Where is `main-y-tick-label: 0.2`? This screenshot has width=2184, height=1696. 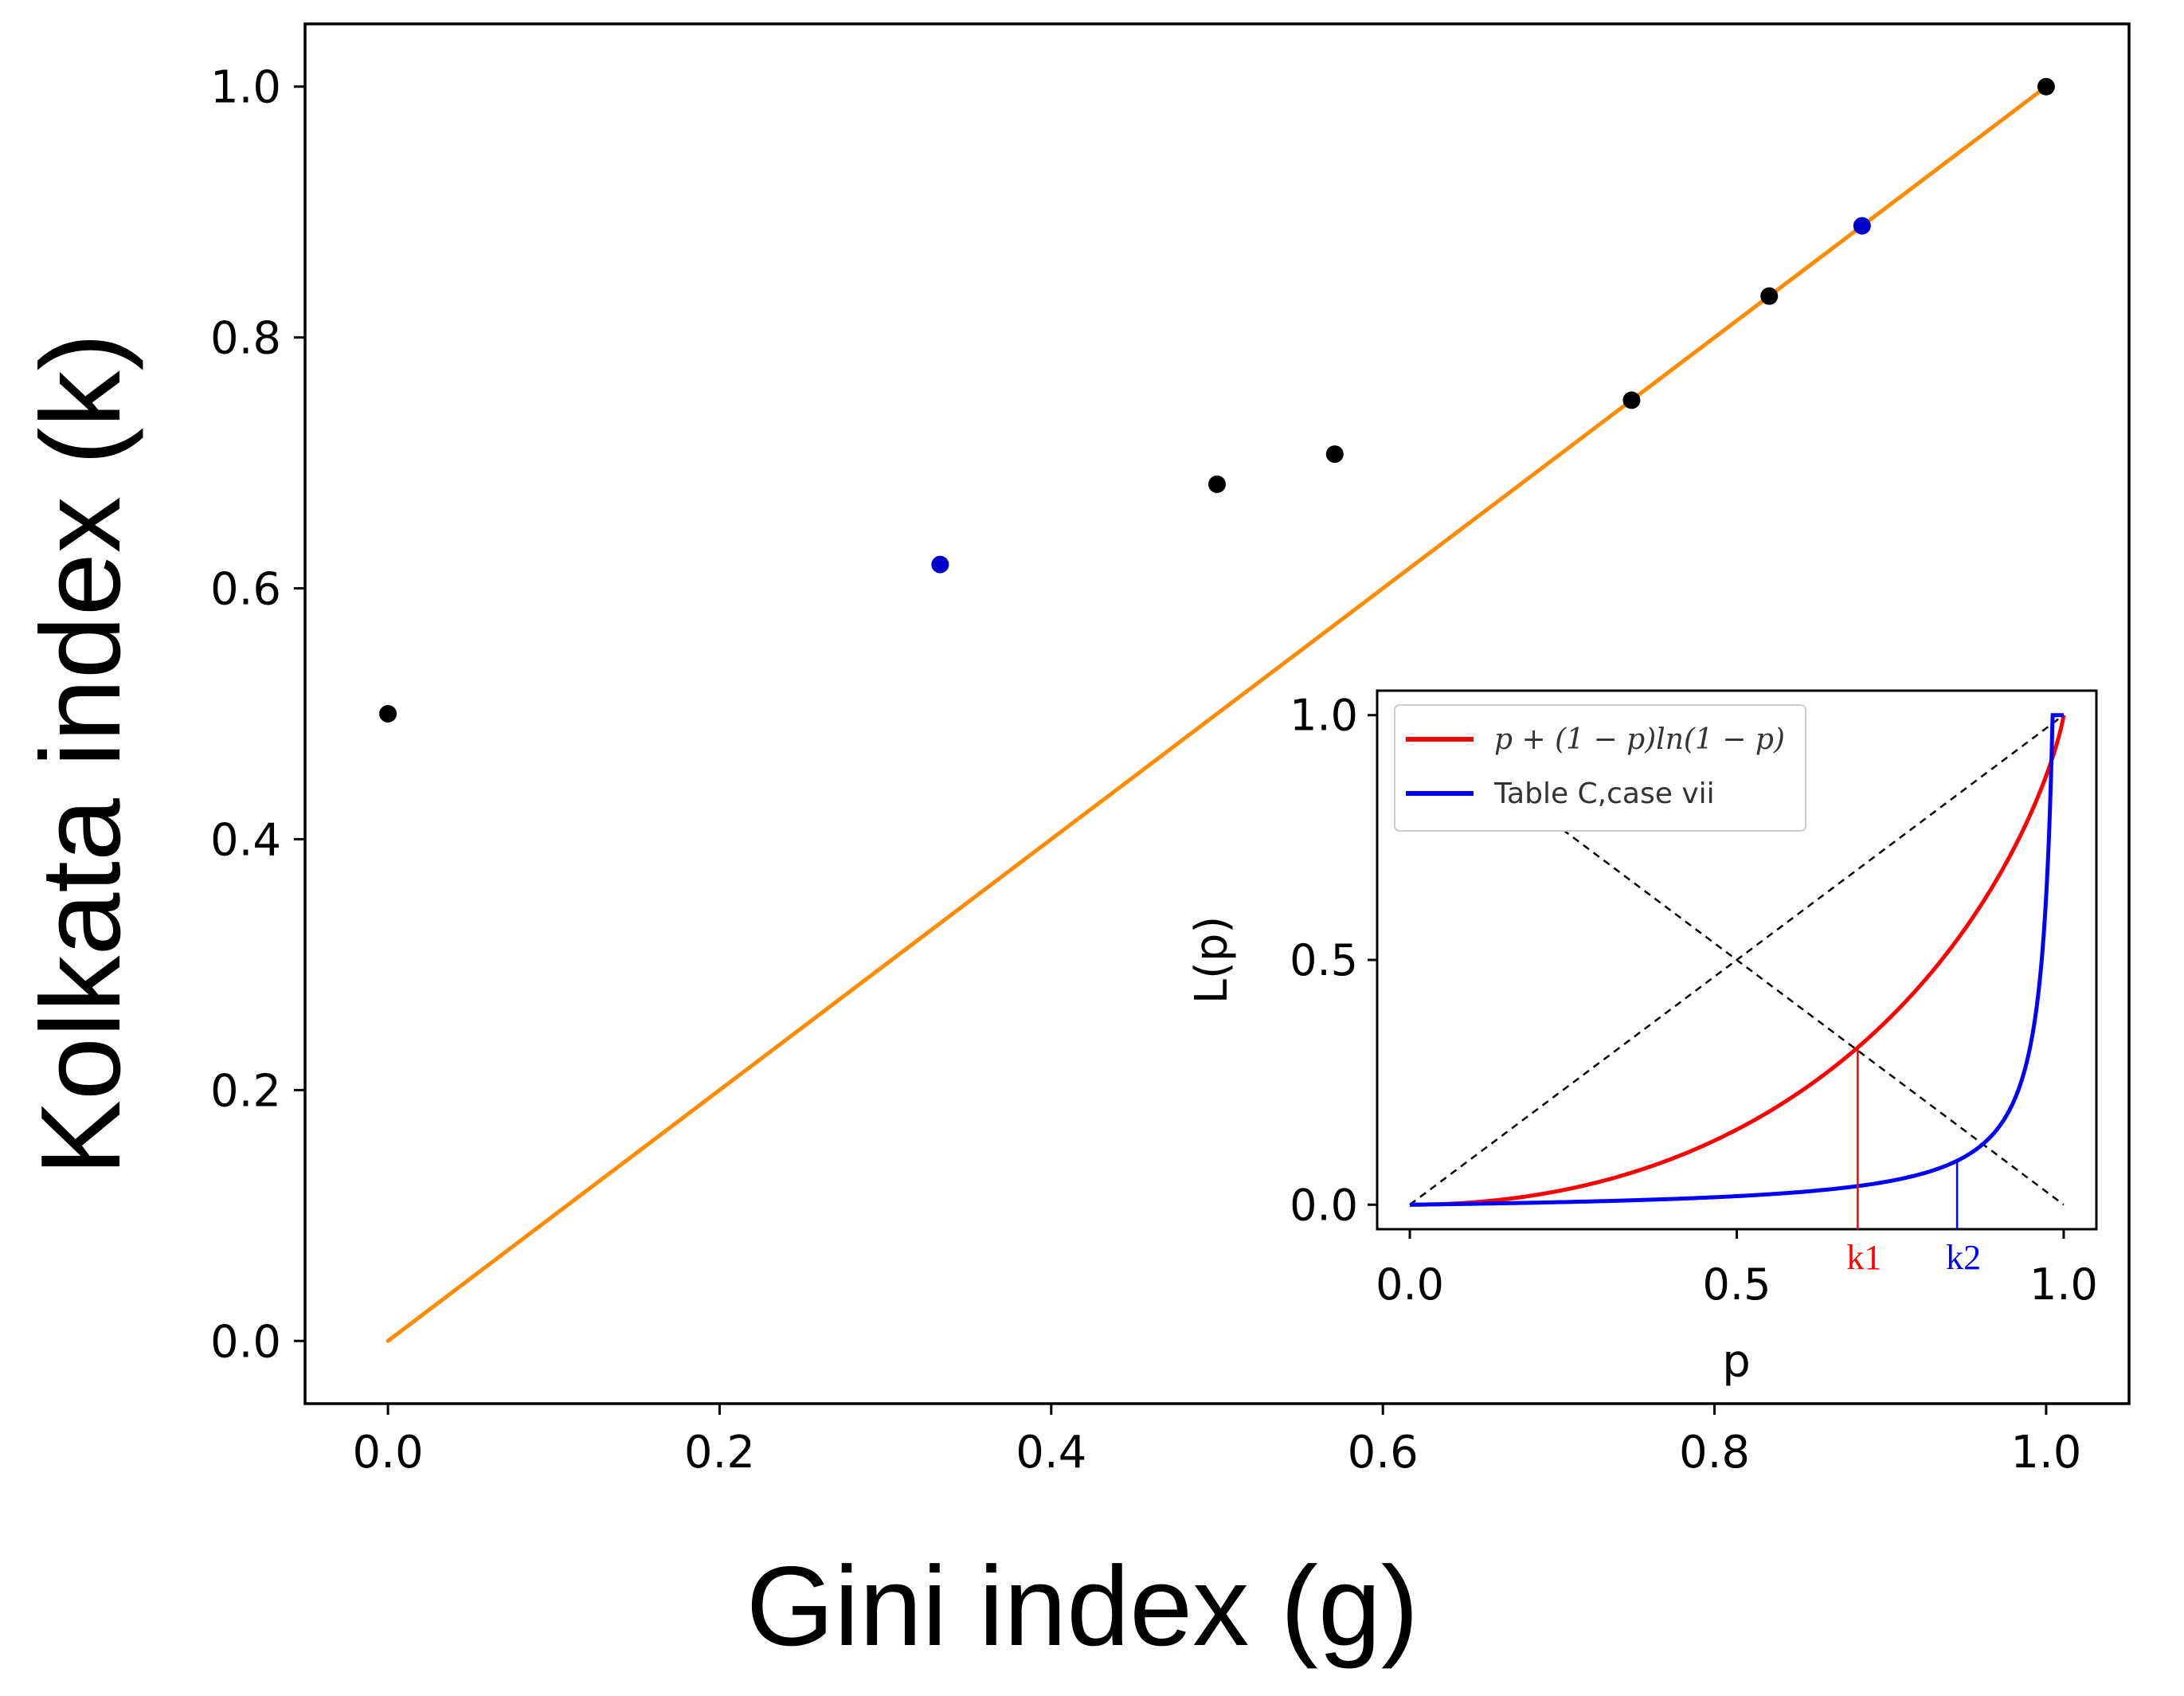 main-y-tick-label: 0.2 is located at coordinates (245, 1091).